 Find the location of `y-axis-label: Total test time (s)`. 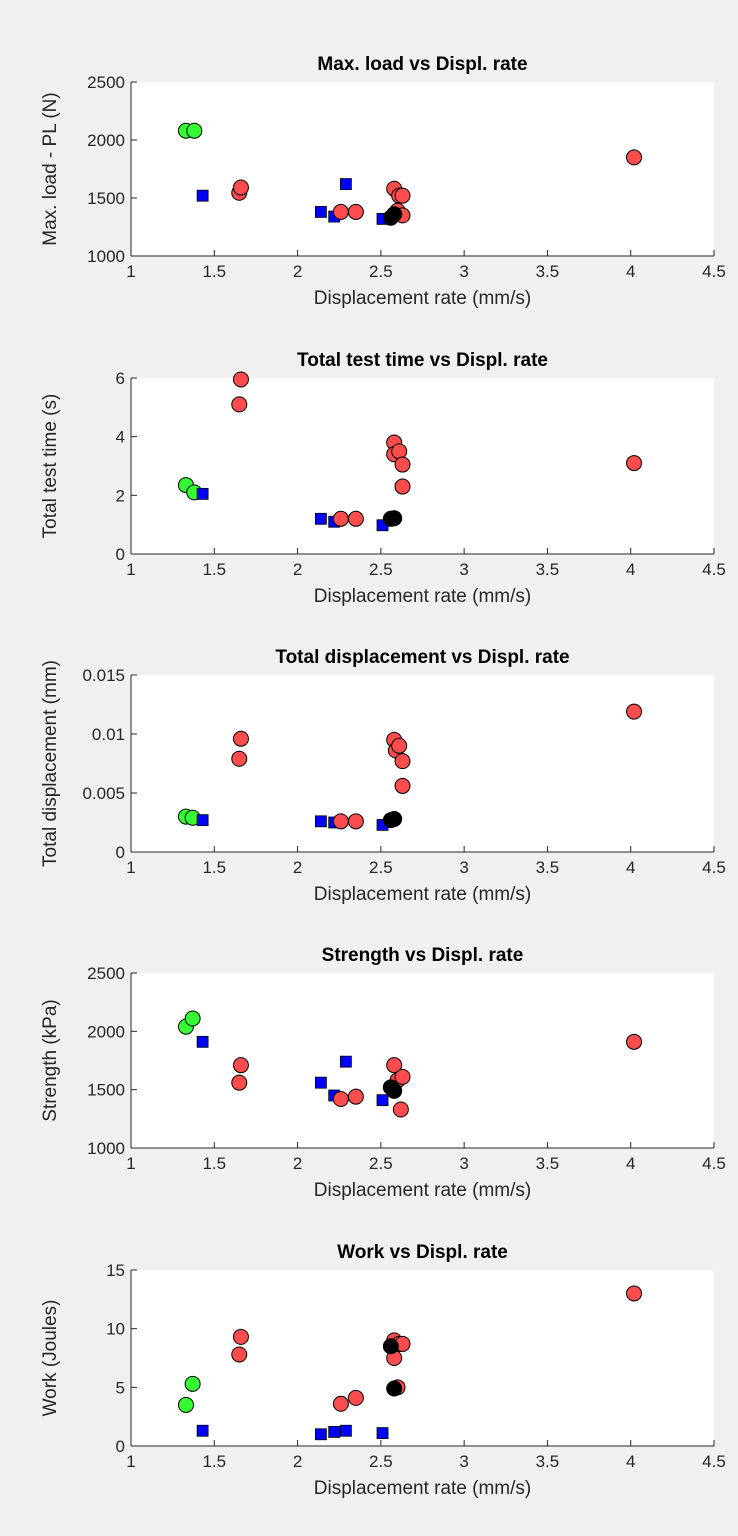

y-axis-label: Total test time (s) is located at coordinates (50, 466).